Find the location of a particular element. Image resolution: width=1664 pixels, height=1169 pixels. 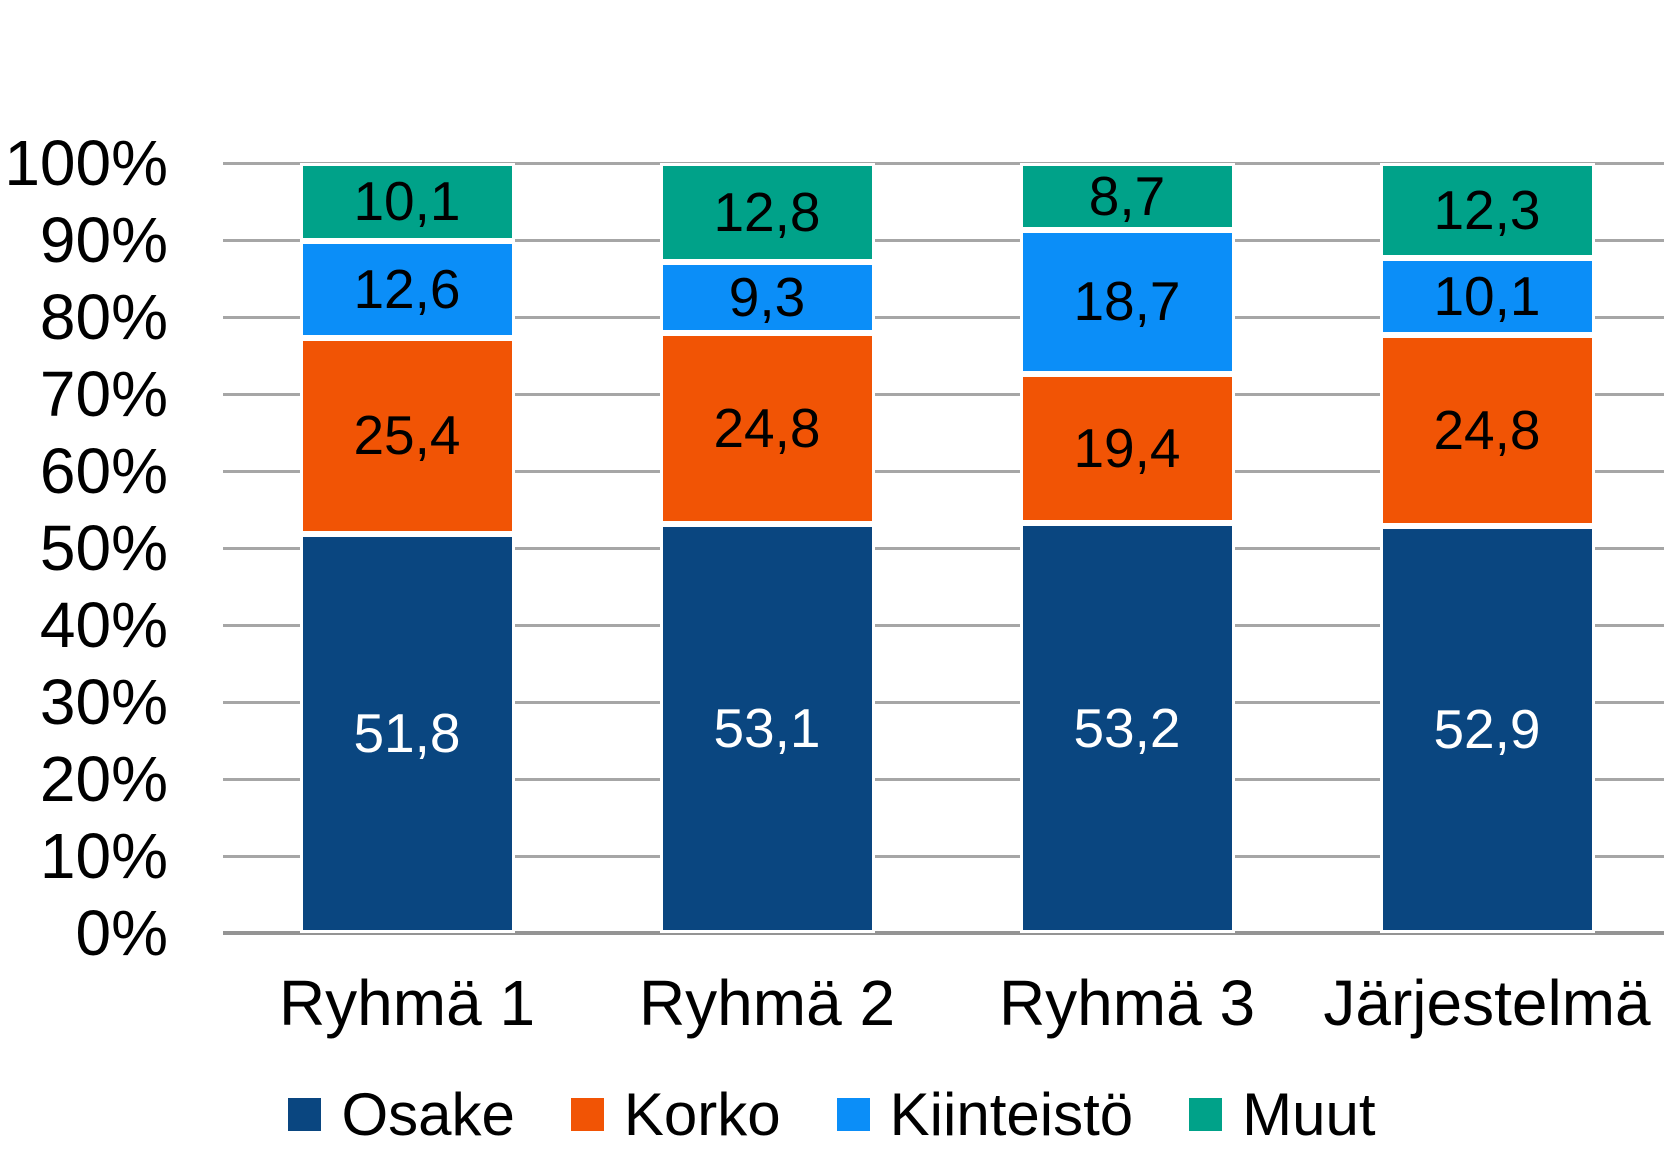

bar-segment-osake-ryhma-2: 53,1 is located at coordinates (767, 728).